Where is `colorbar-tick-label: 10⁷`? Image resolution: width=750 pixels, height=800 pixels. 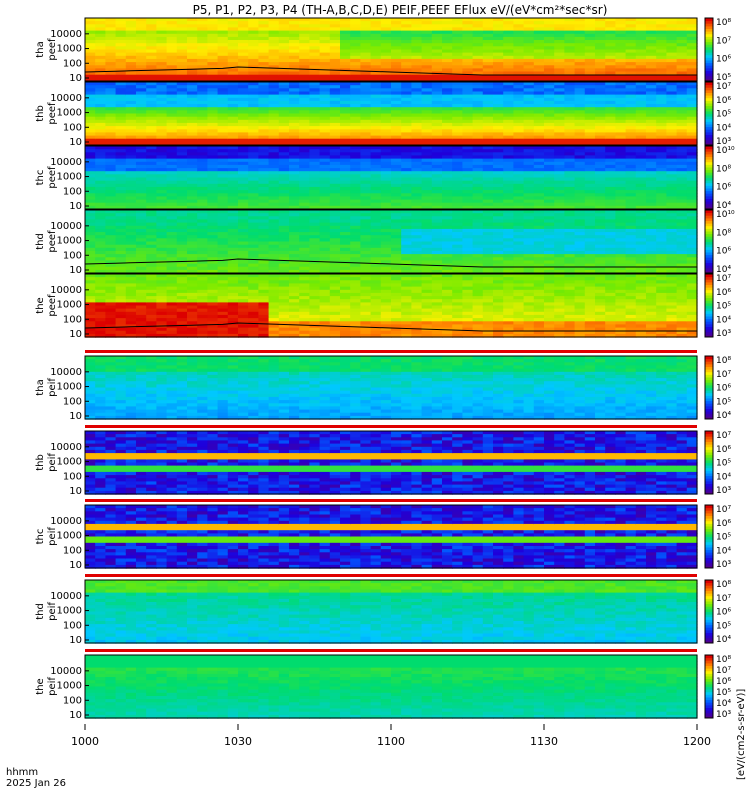 colorbar-tick-label: 10⁷ is located at coordinates (723, 87).